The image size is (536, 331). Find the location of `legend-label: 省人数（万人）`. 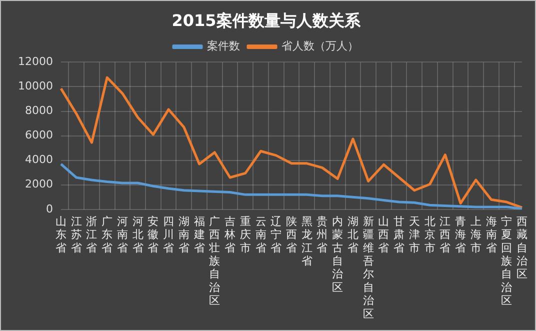

legend-label: 省人数（万人） is located at coordinates (320, 46).